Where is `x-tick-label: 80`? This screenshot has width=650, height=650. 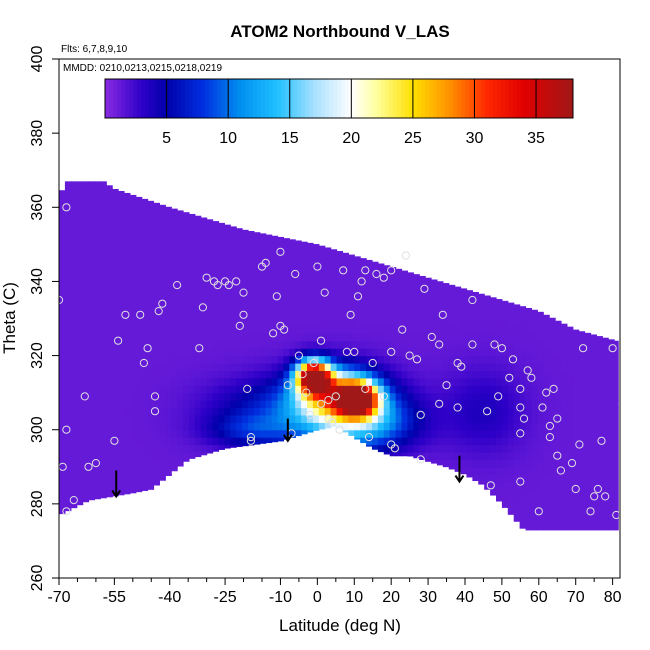 x-tick-label: 80 is located at coordinates (613, 597).